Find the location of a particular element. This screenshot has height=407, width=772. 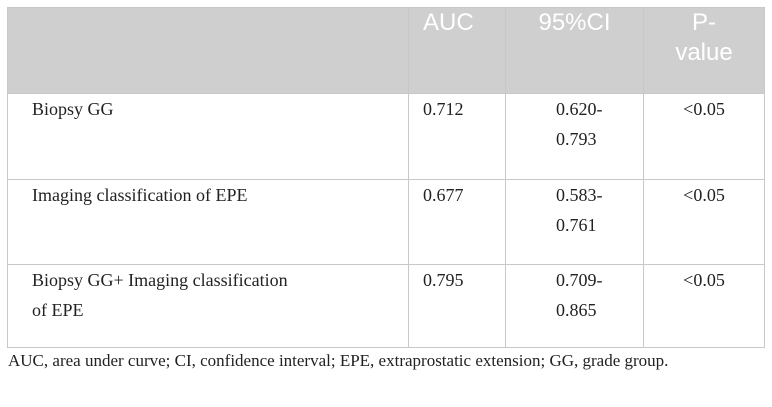

row-ci-line1: 0.620- is located at coordinates (579, 109).